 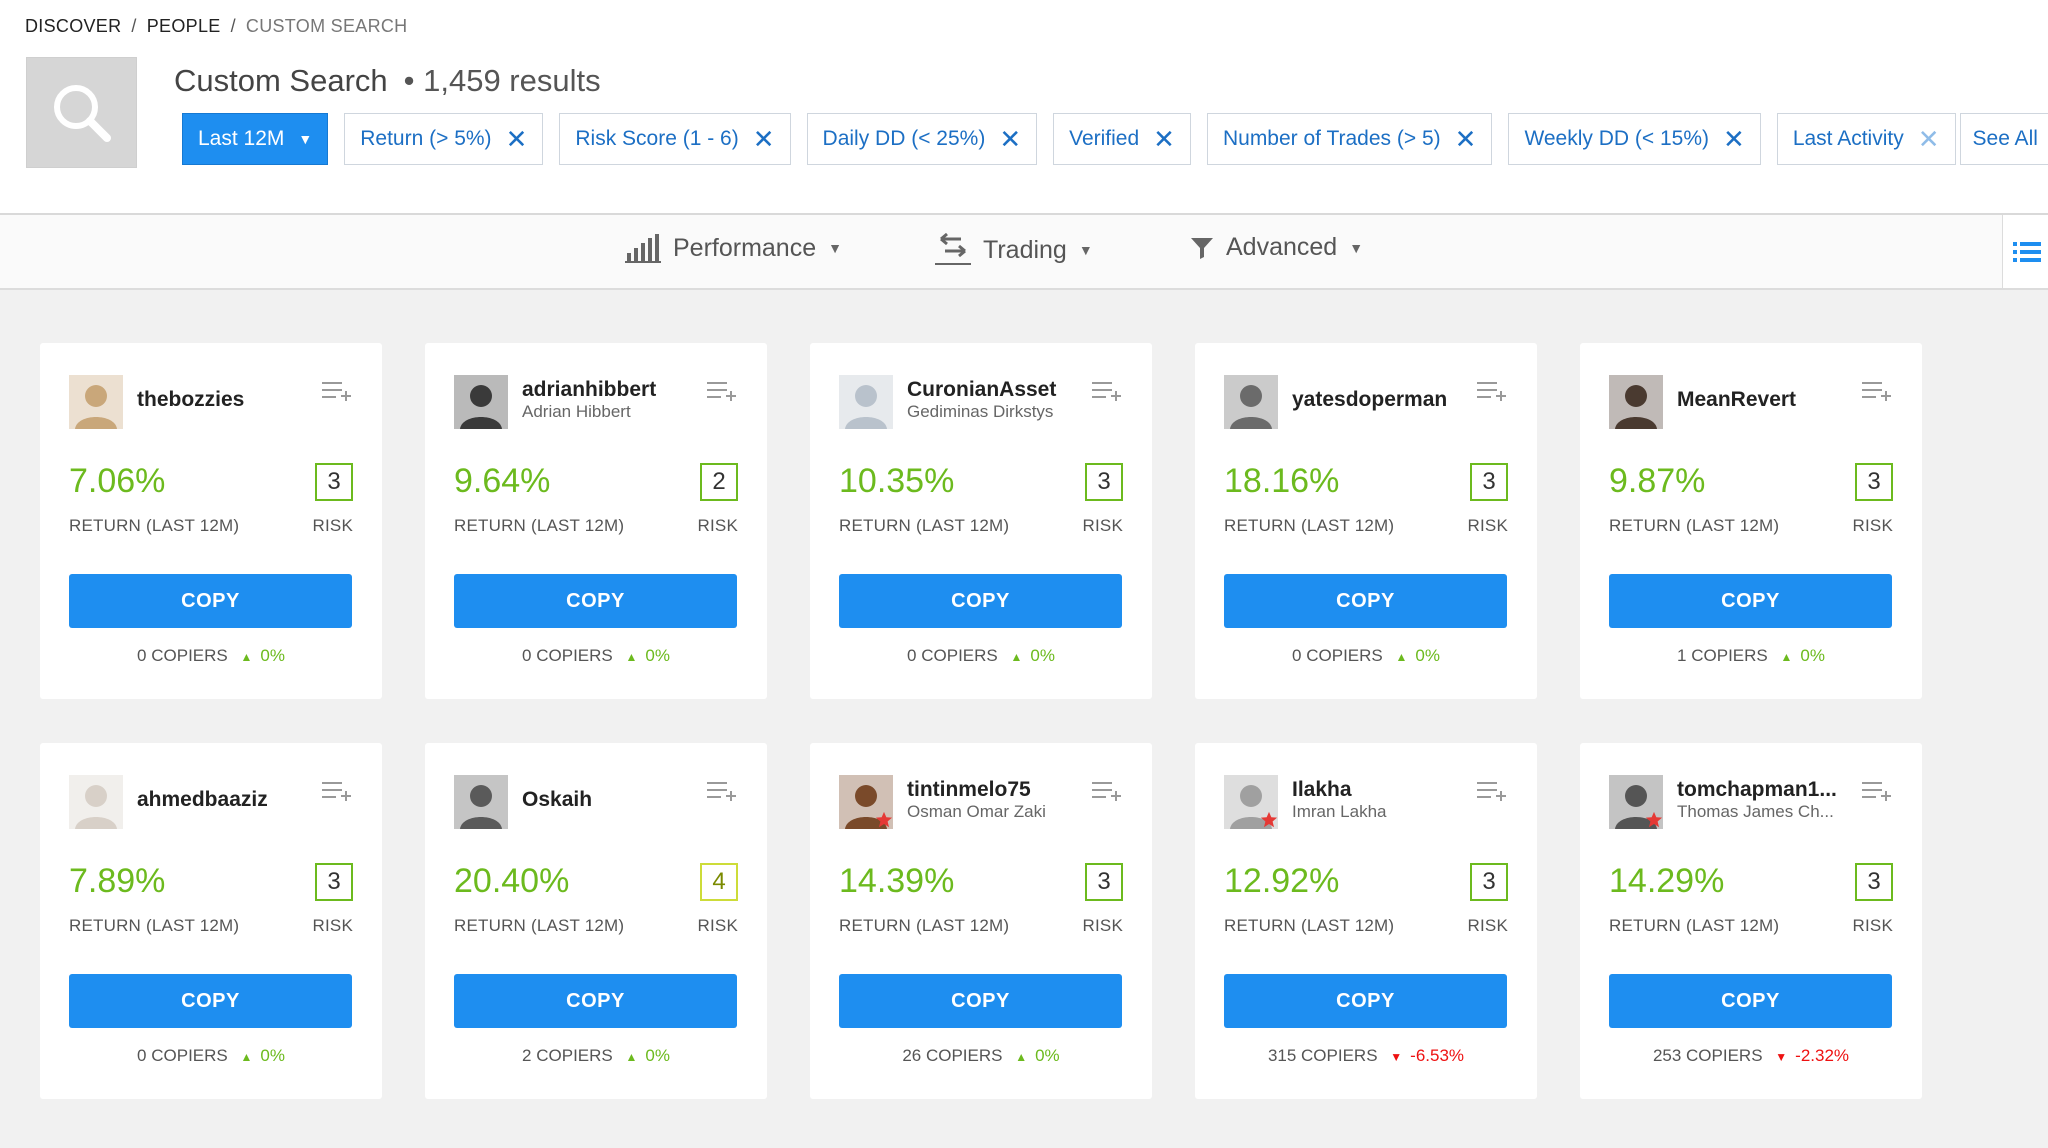 What do you see at coordinates (596, 1056) in the screenshot?
I see `copiers-info: 2 COPIERS ▲ 0%` at bounding box center [596, 1056].